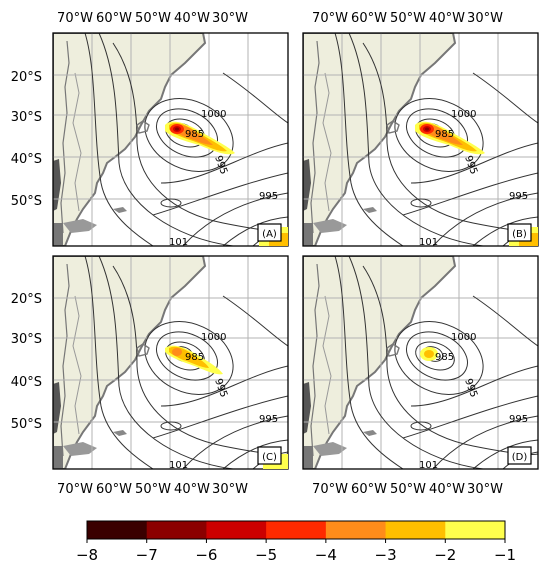 This screenshot has height=571, width=550. I want to click on panel-label: (B), so click(519, 234).